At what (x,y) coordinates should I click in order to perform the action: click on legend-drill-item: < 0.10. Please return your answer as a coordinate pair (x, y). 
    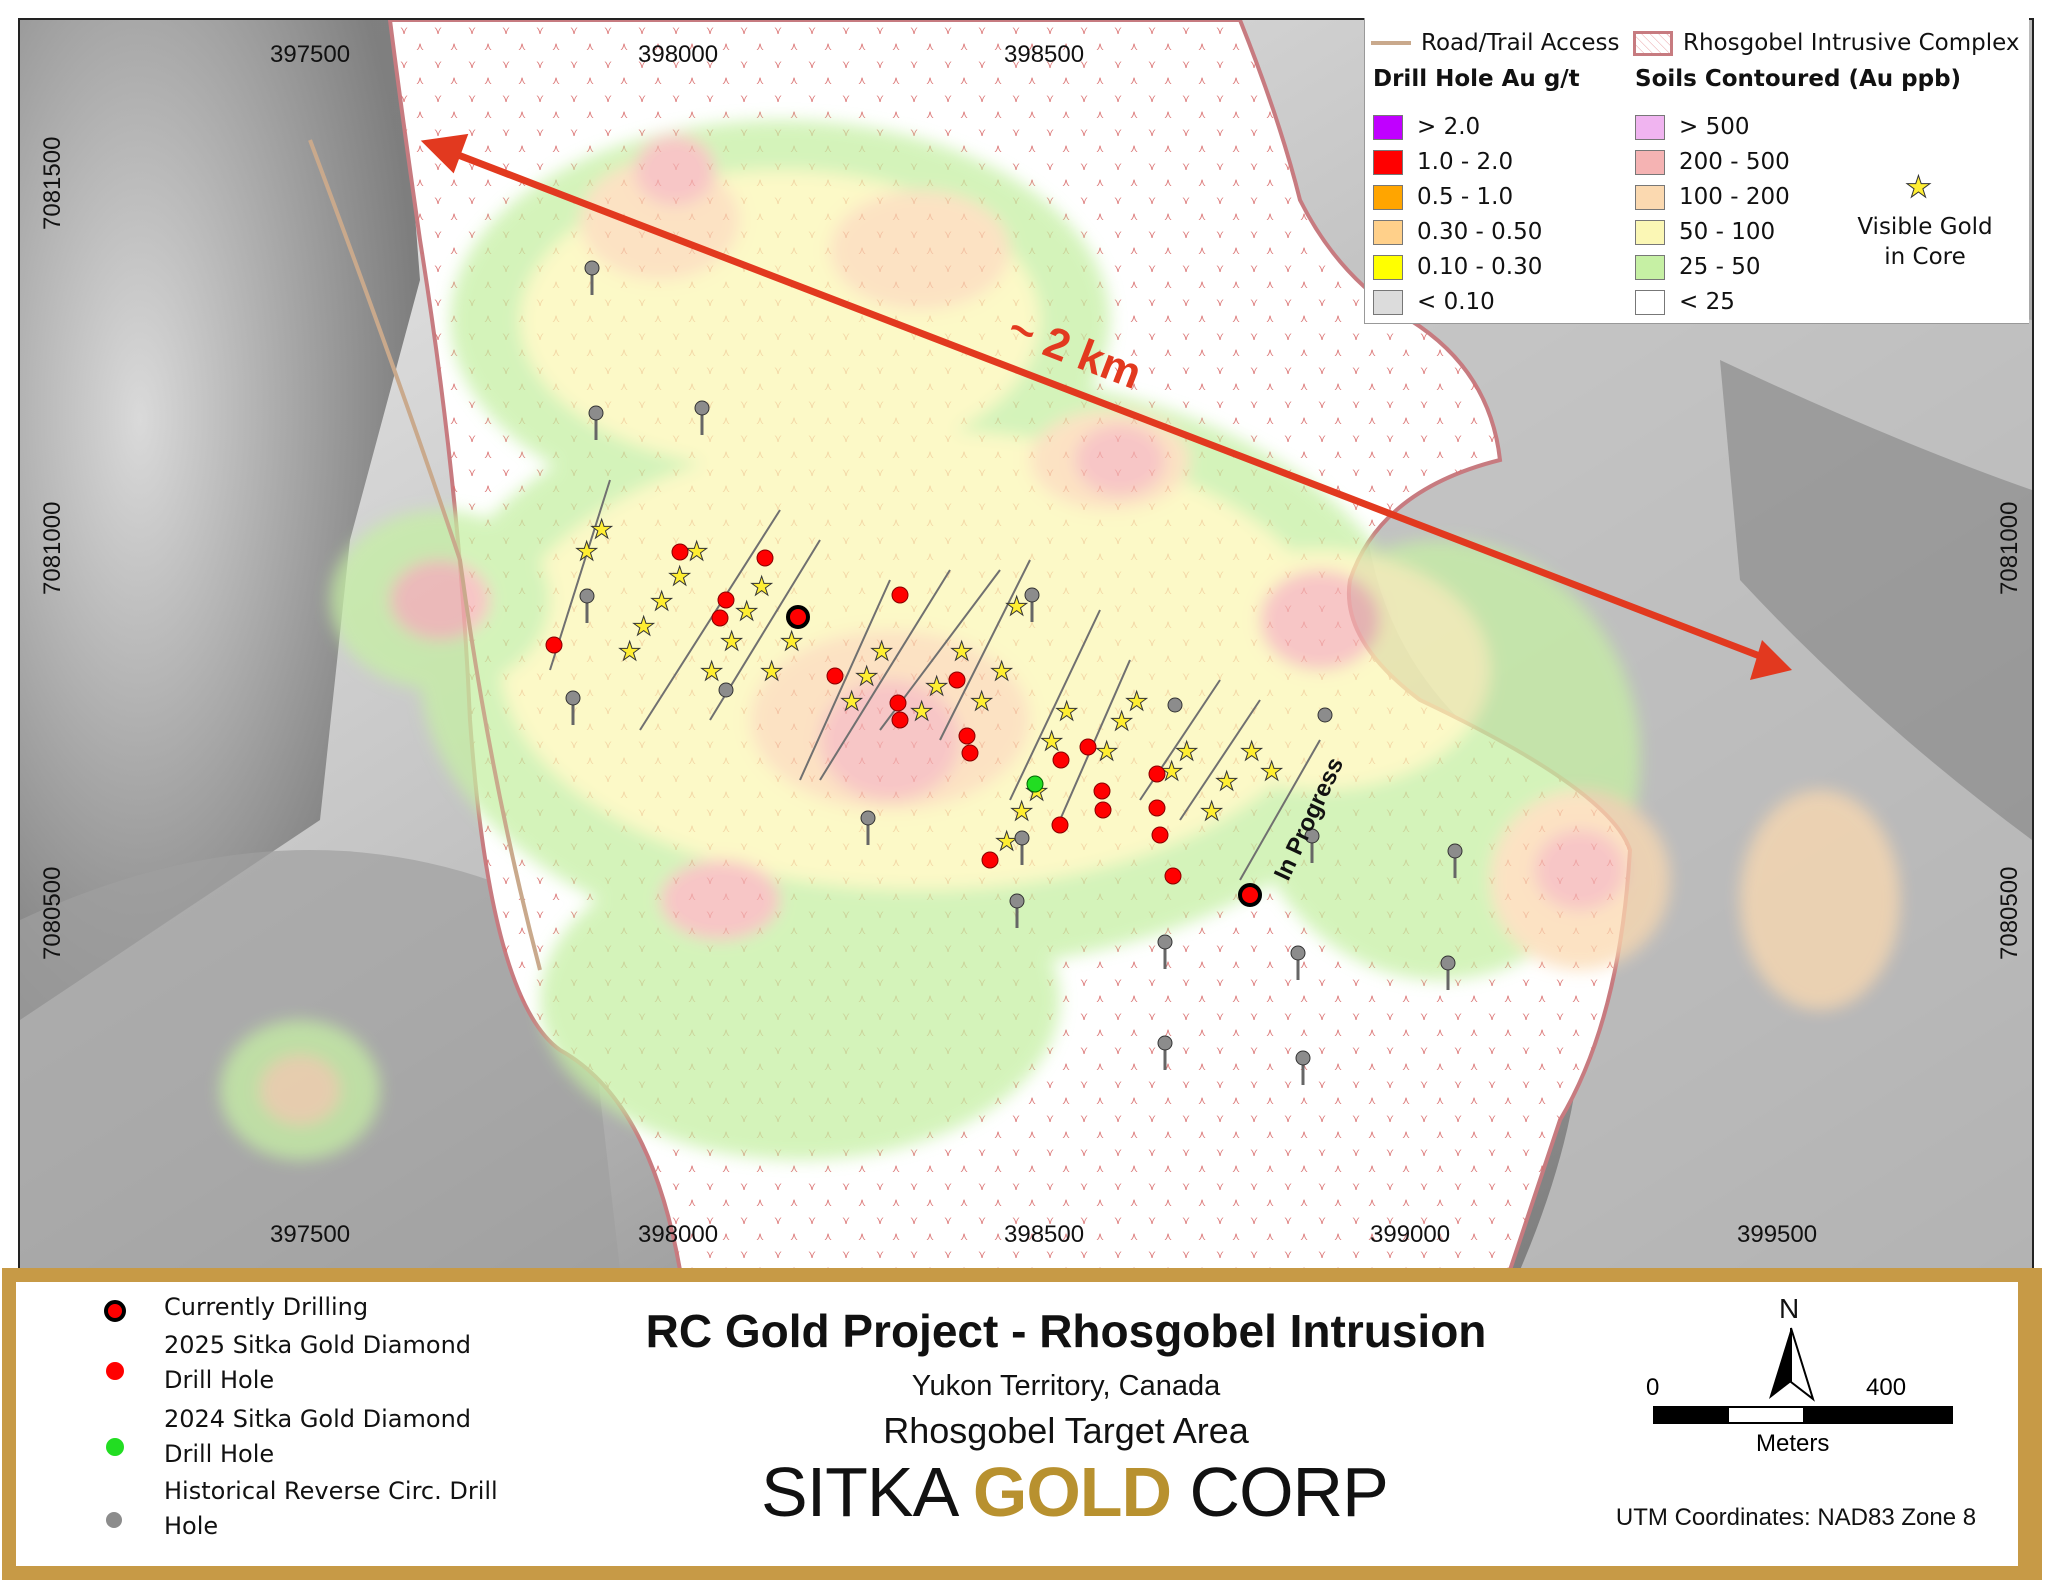
    Looking at the image, I should click on (1434, 302).